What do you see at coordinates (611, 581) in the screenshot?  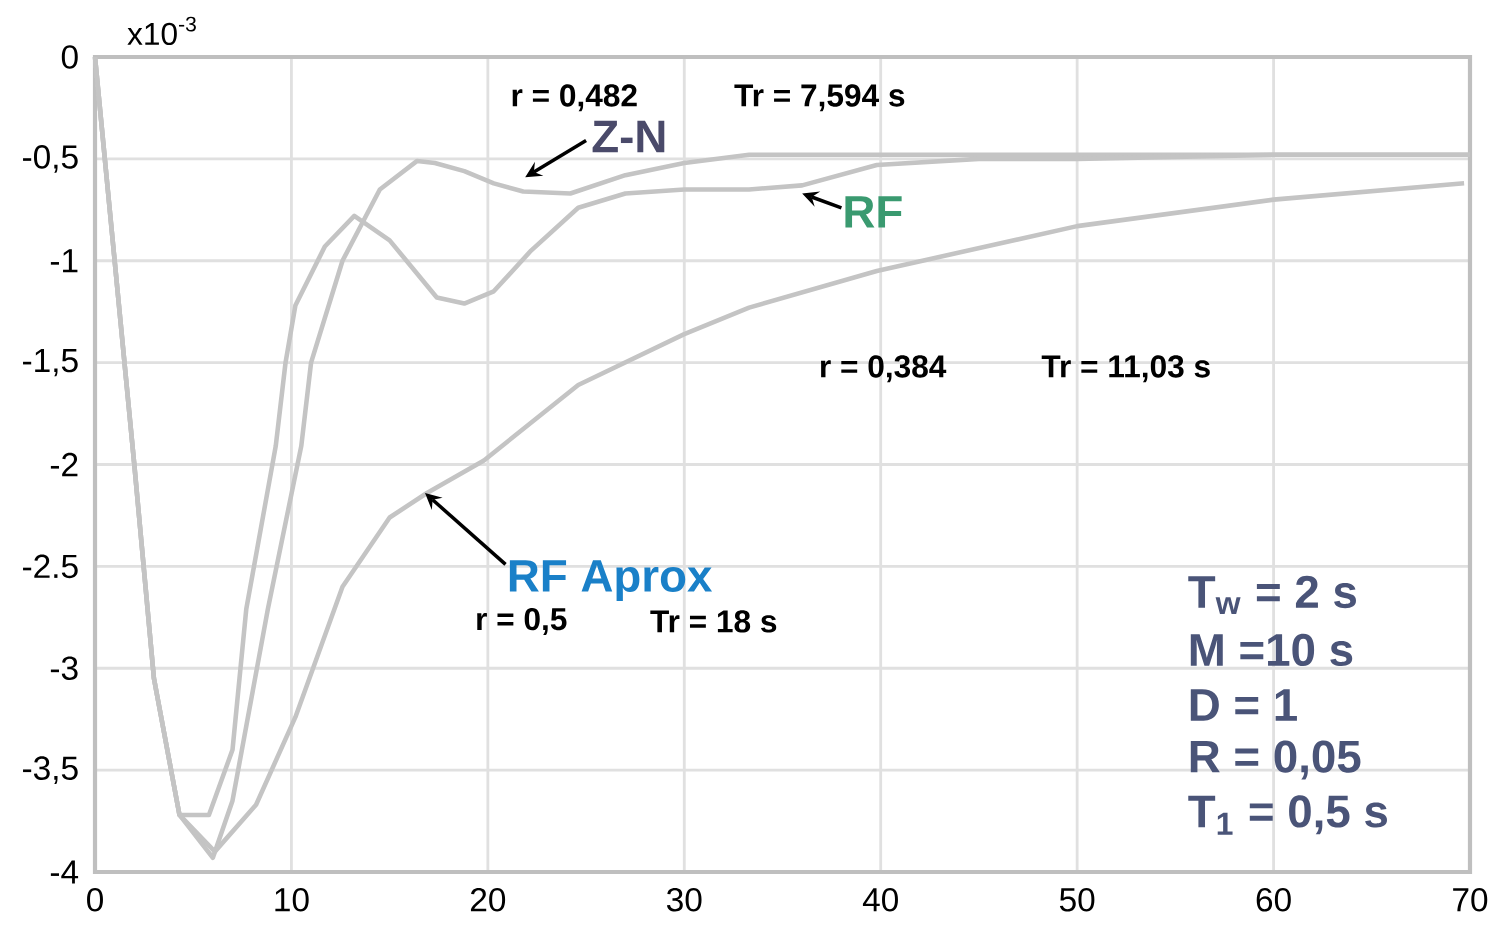 I see `text: RF Aprox` at bounding box center [611, 581].